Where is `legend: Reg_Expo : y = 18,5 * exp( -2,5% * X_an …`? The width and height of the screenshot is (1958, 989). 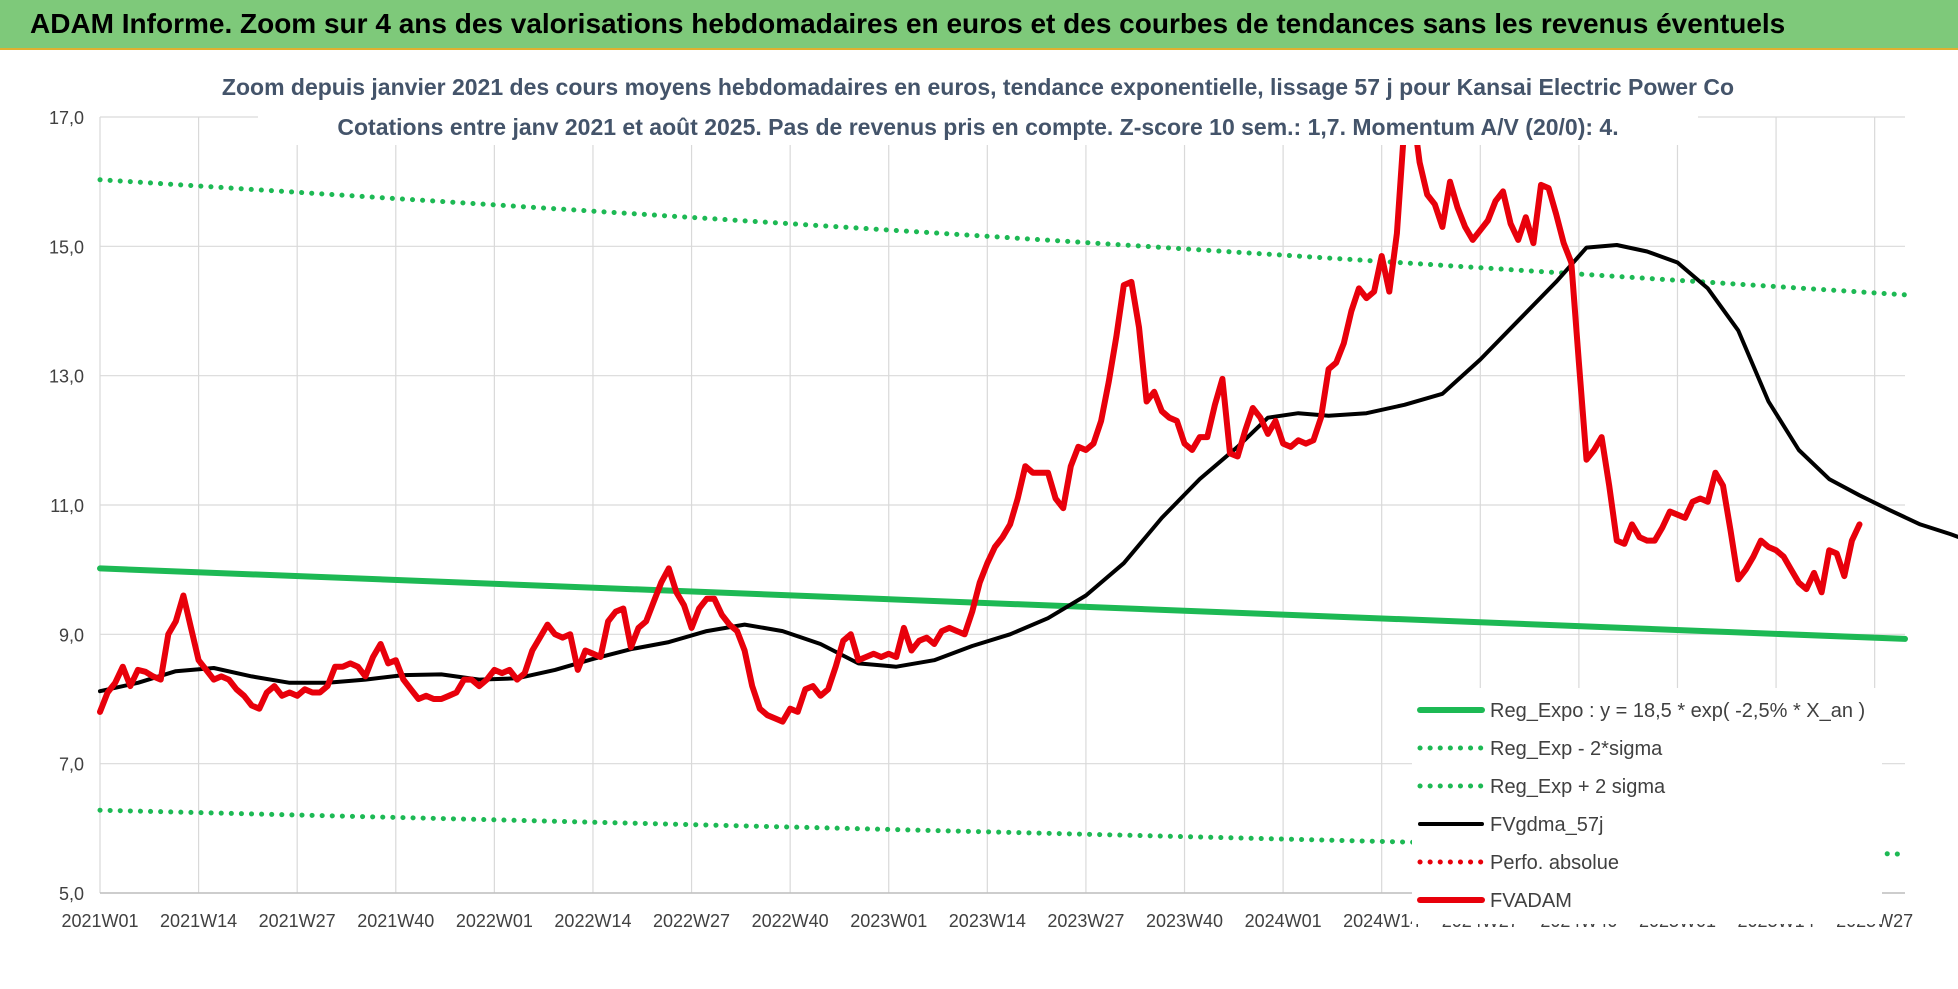
legend: Reg_Expo : y = 18,5 * exp( -2,5% * X_an … is located at coordinates (1647, 806).